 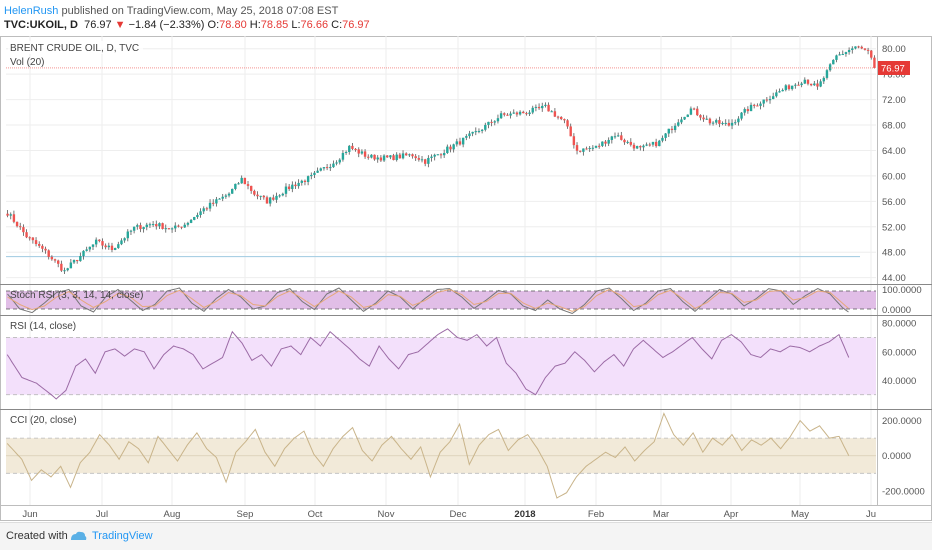 I want to click on time-tick-label: Mar, so click(x=661, y=514).